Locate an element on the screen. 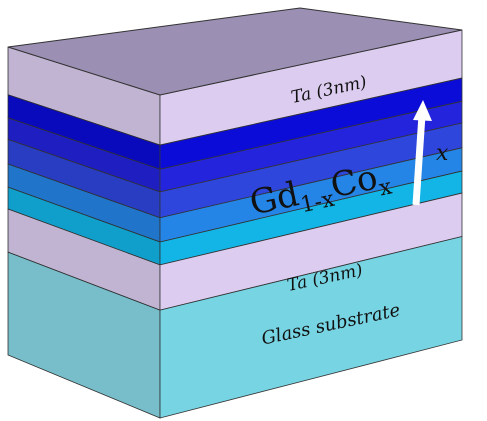  x-arrow-head is located at coordinates (422, 110).